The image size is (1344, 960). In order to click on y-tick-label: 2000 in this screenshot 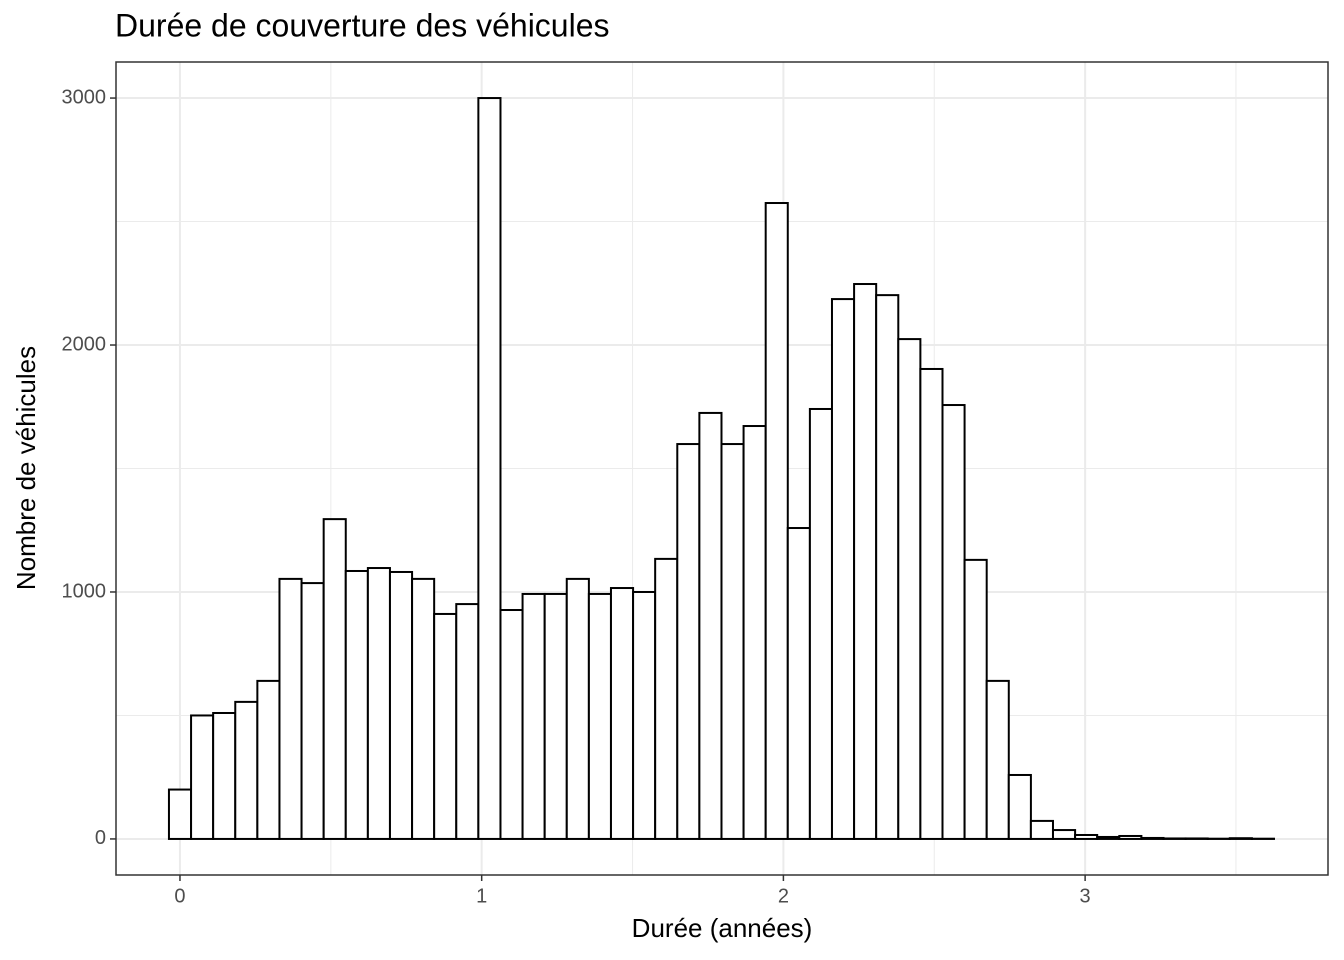, I will do `click(84, 344)`.